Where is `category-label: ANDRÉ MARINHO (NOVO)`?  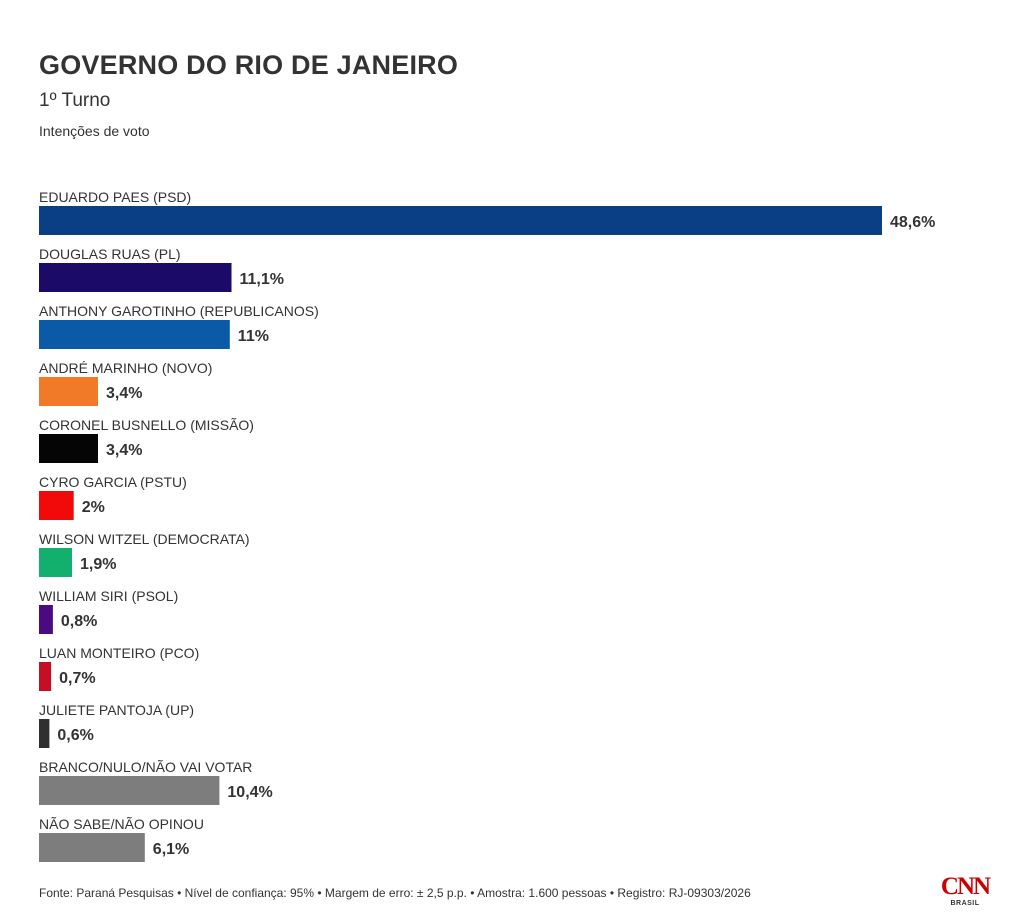 category-label: ANDRÉ MARINHO (NOVO) is located at coordinates (125, 368).